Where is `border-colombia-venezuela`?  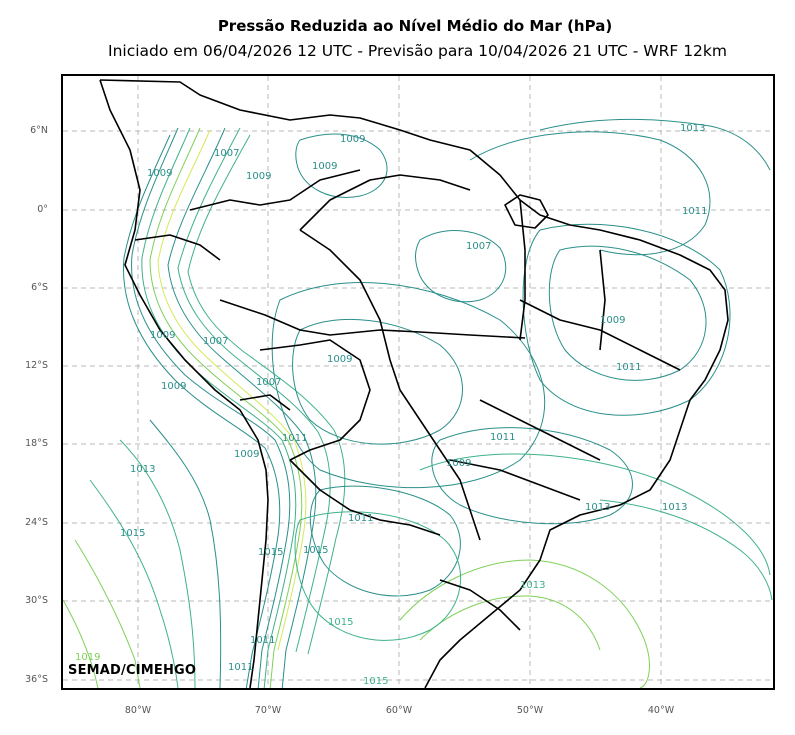
border-colombia-venezuela is located at coordinates (275, 190).